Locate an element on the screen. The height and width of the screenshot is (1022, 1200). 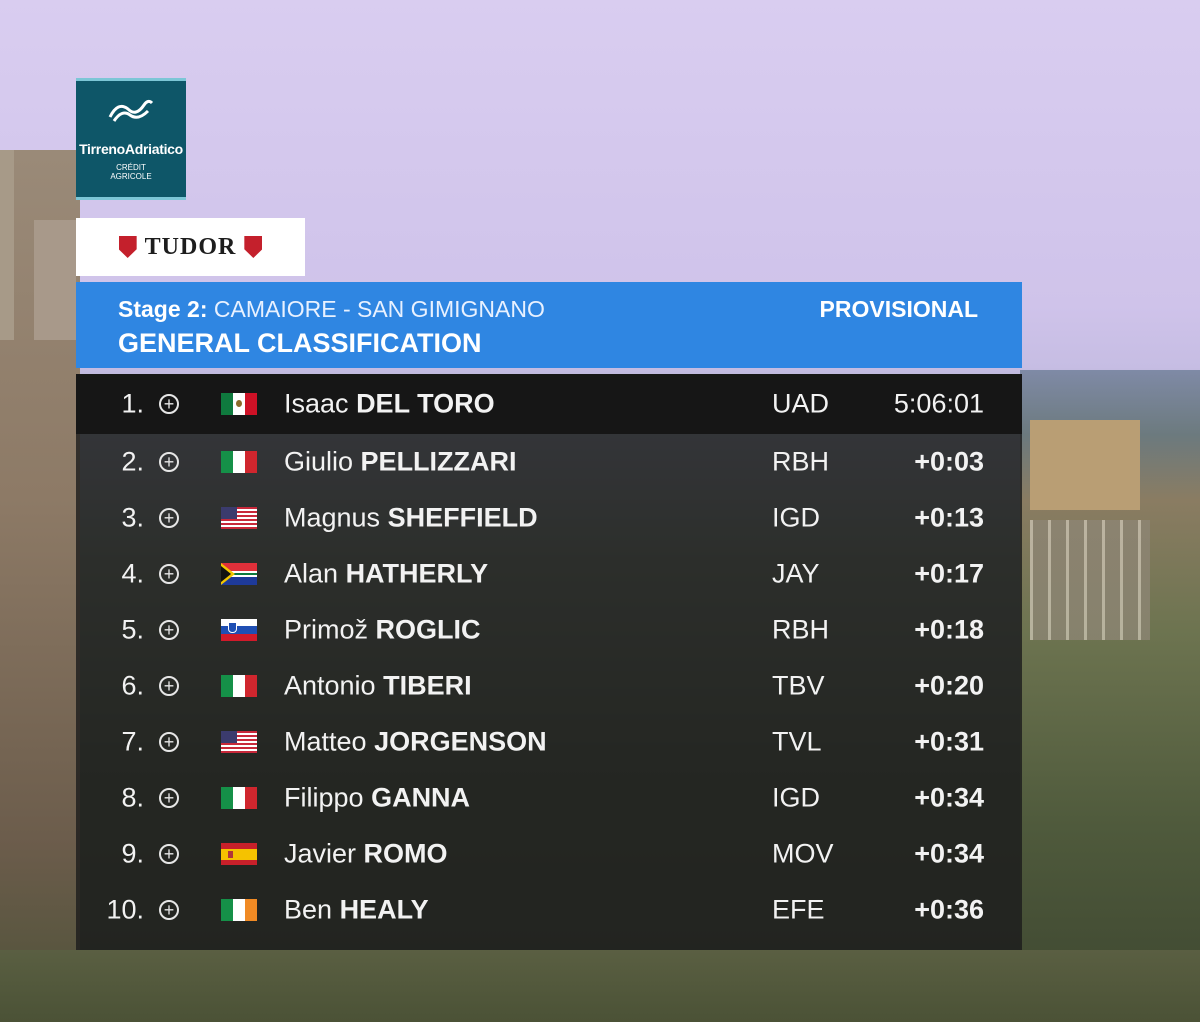
sponsor-banner: TUDOR is located at coordinates (190, 247).